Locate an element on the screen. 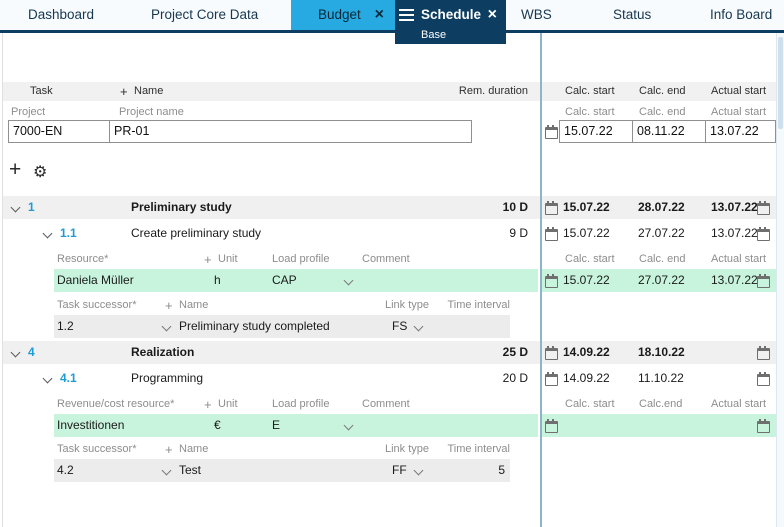  task-calc-end: 28.07.22 is located at coordinates (661, 207).